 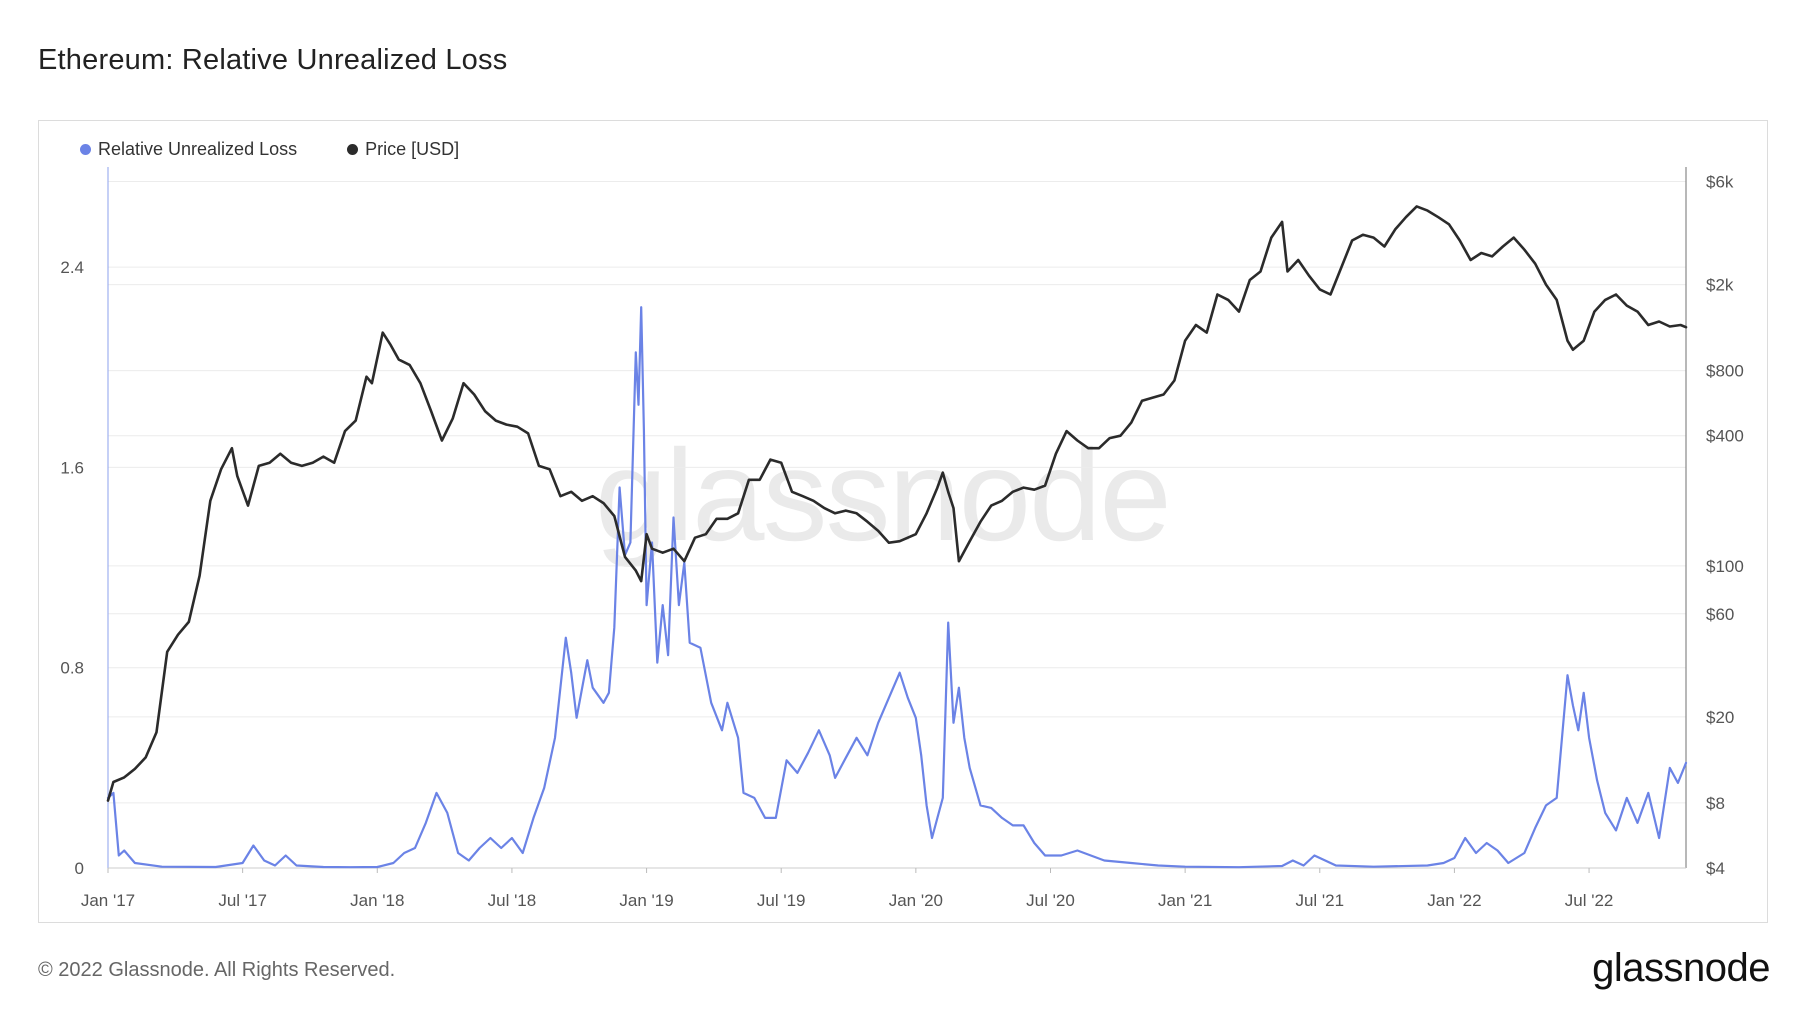 What do you see at coordinates (242, 900) in the screenshot?
I see `x-tick-label: Jul '17` at bounding box center [242, 900].